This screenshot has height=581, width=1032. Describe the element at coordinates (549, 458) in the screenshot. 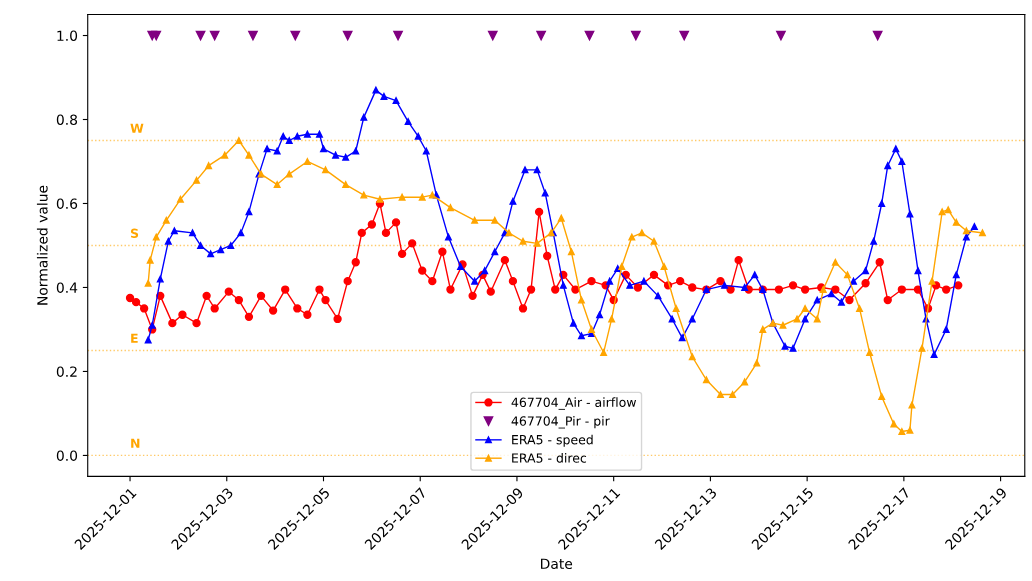

I see `legend-label: ERA5 - direc` at that location.